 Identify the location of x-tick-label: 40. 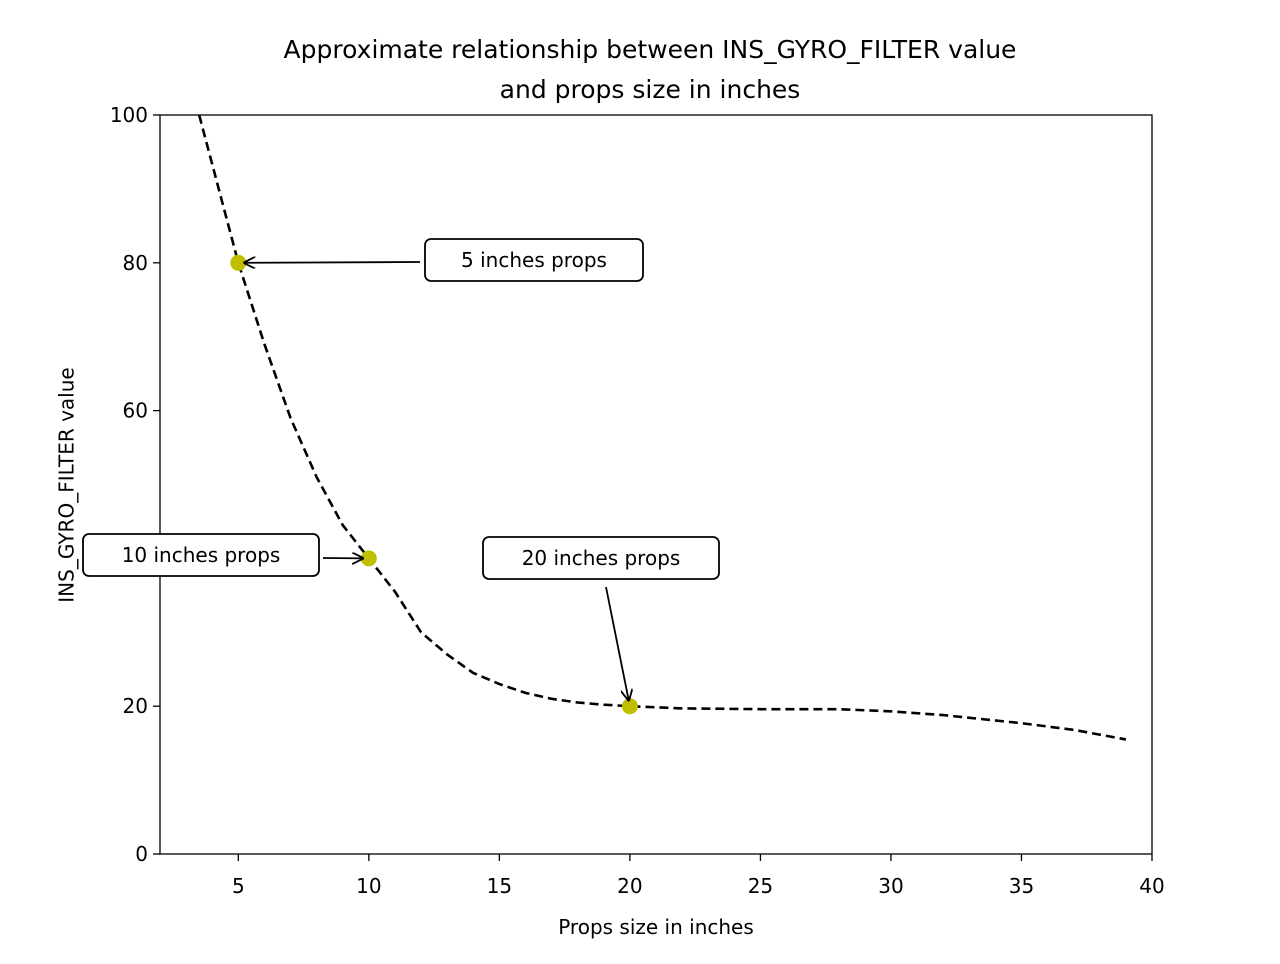
(1151, 886).